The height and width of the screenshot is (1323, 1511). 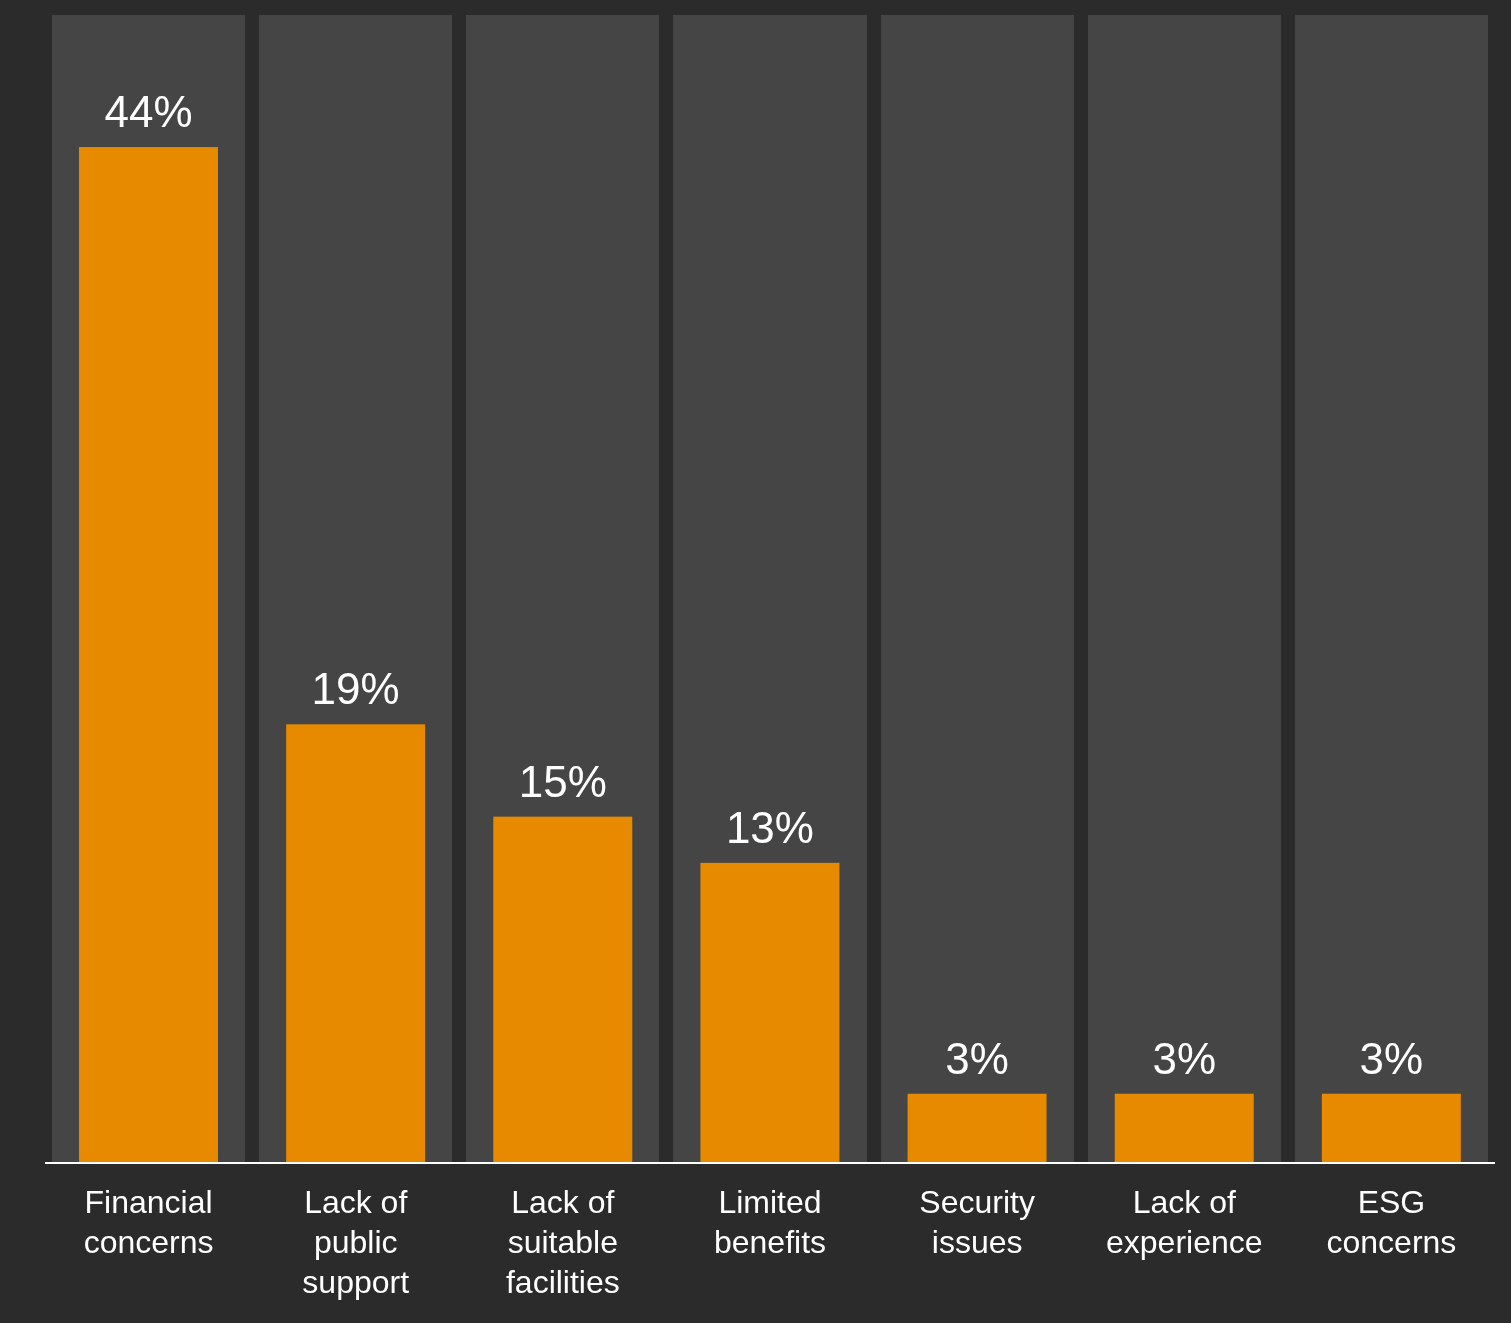 I want to click on data-label: 15%, so click(x=562, y=781).